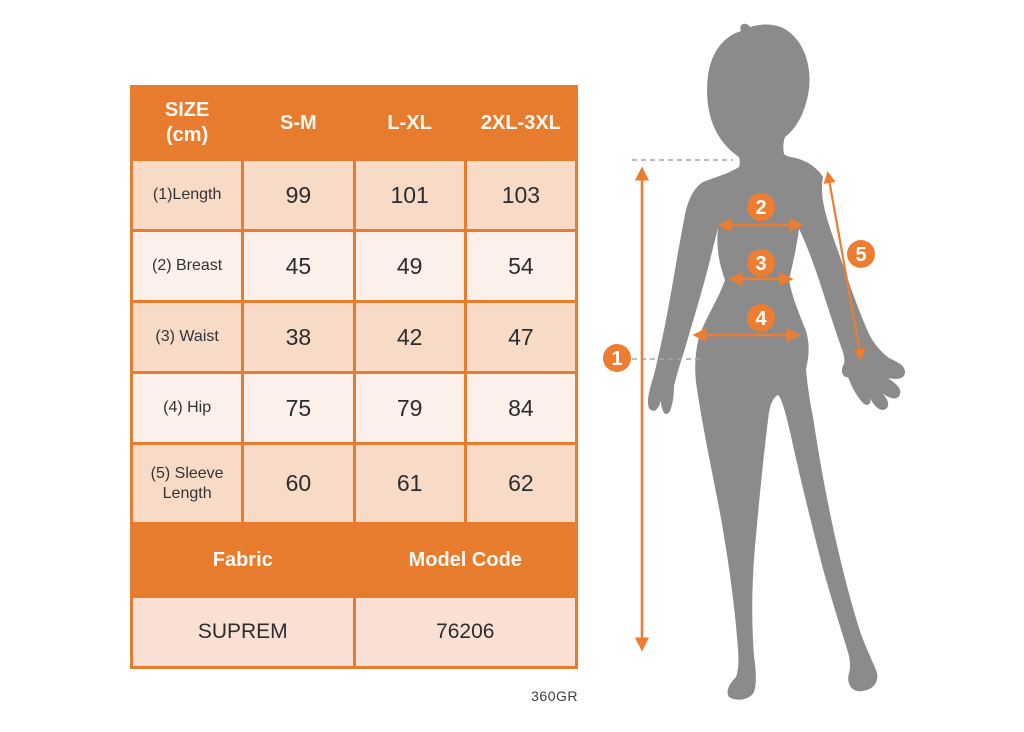  I want to click on column-header-size-label: SIZE (cm), so click(187, 122).